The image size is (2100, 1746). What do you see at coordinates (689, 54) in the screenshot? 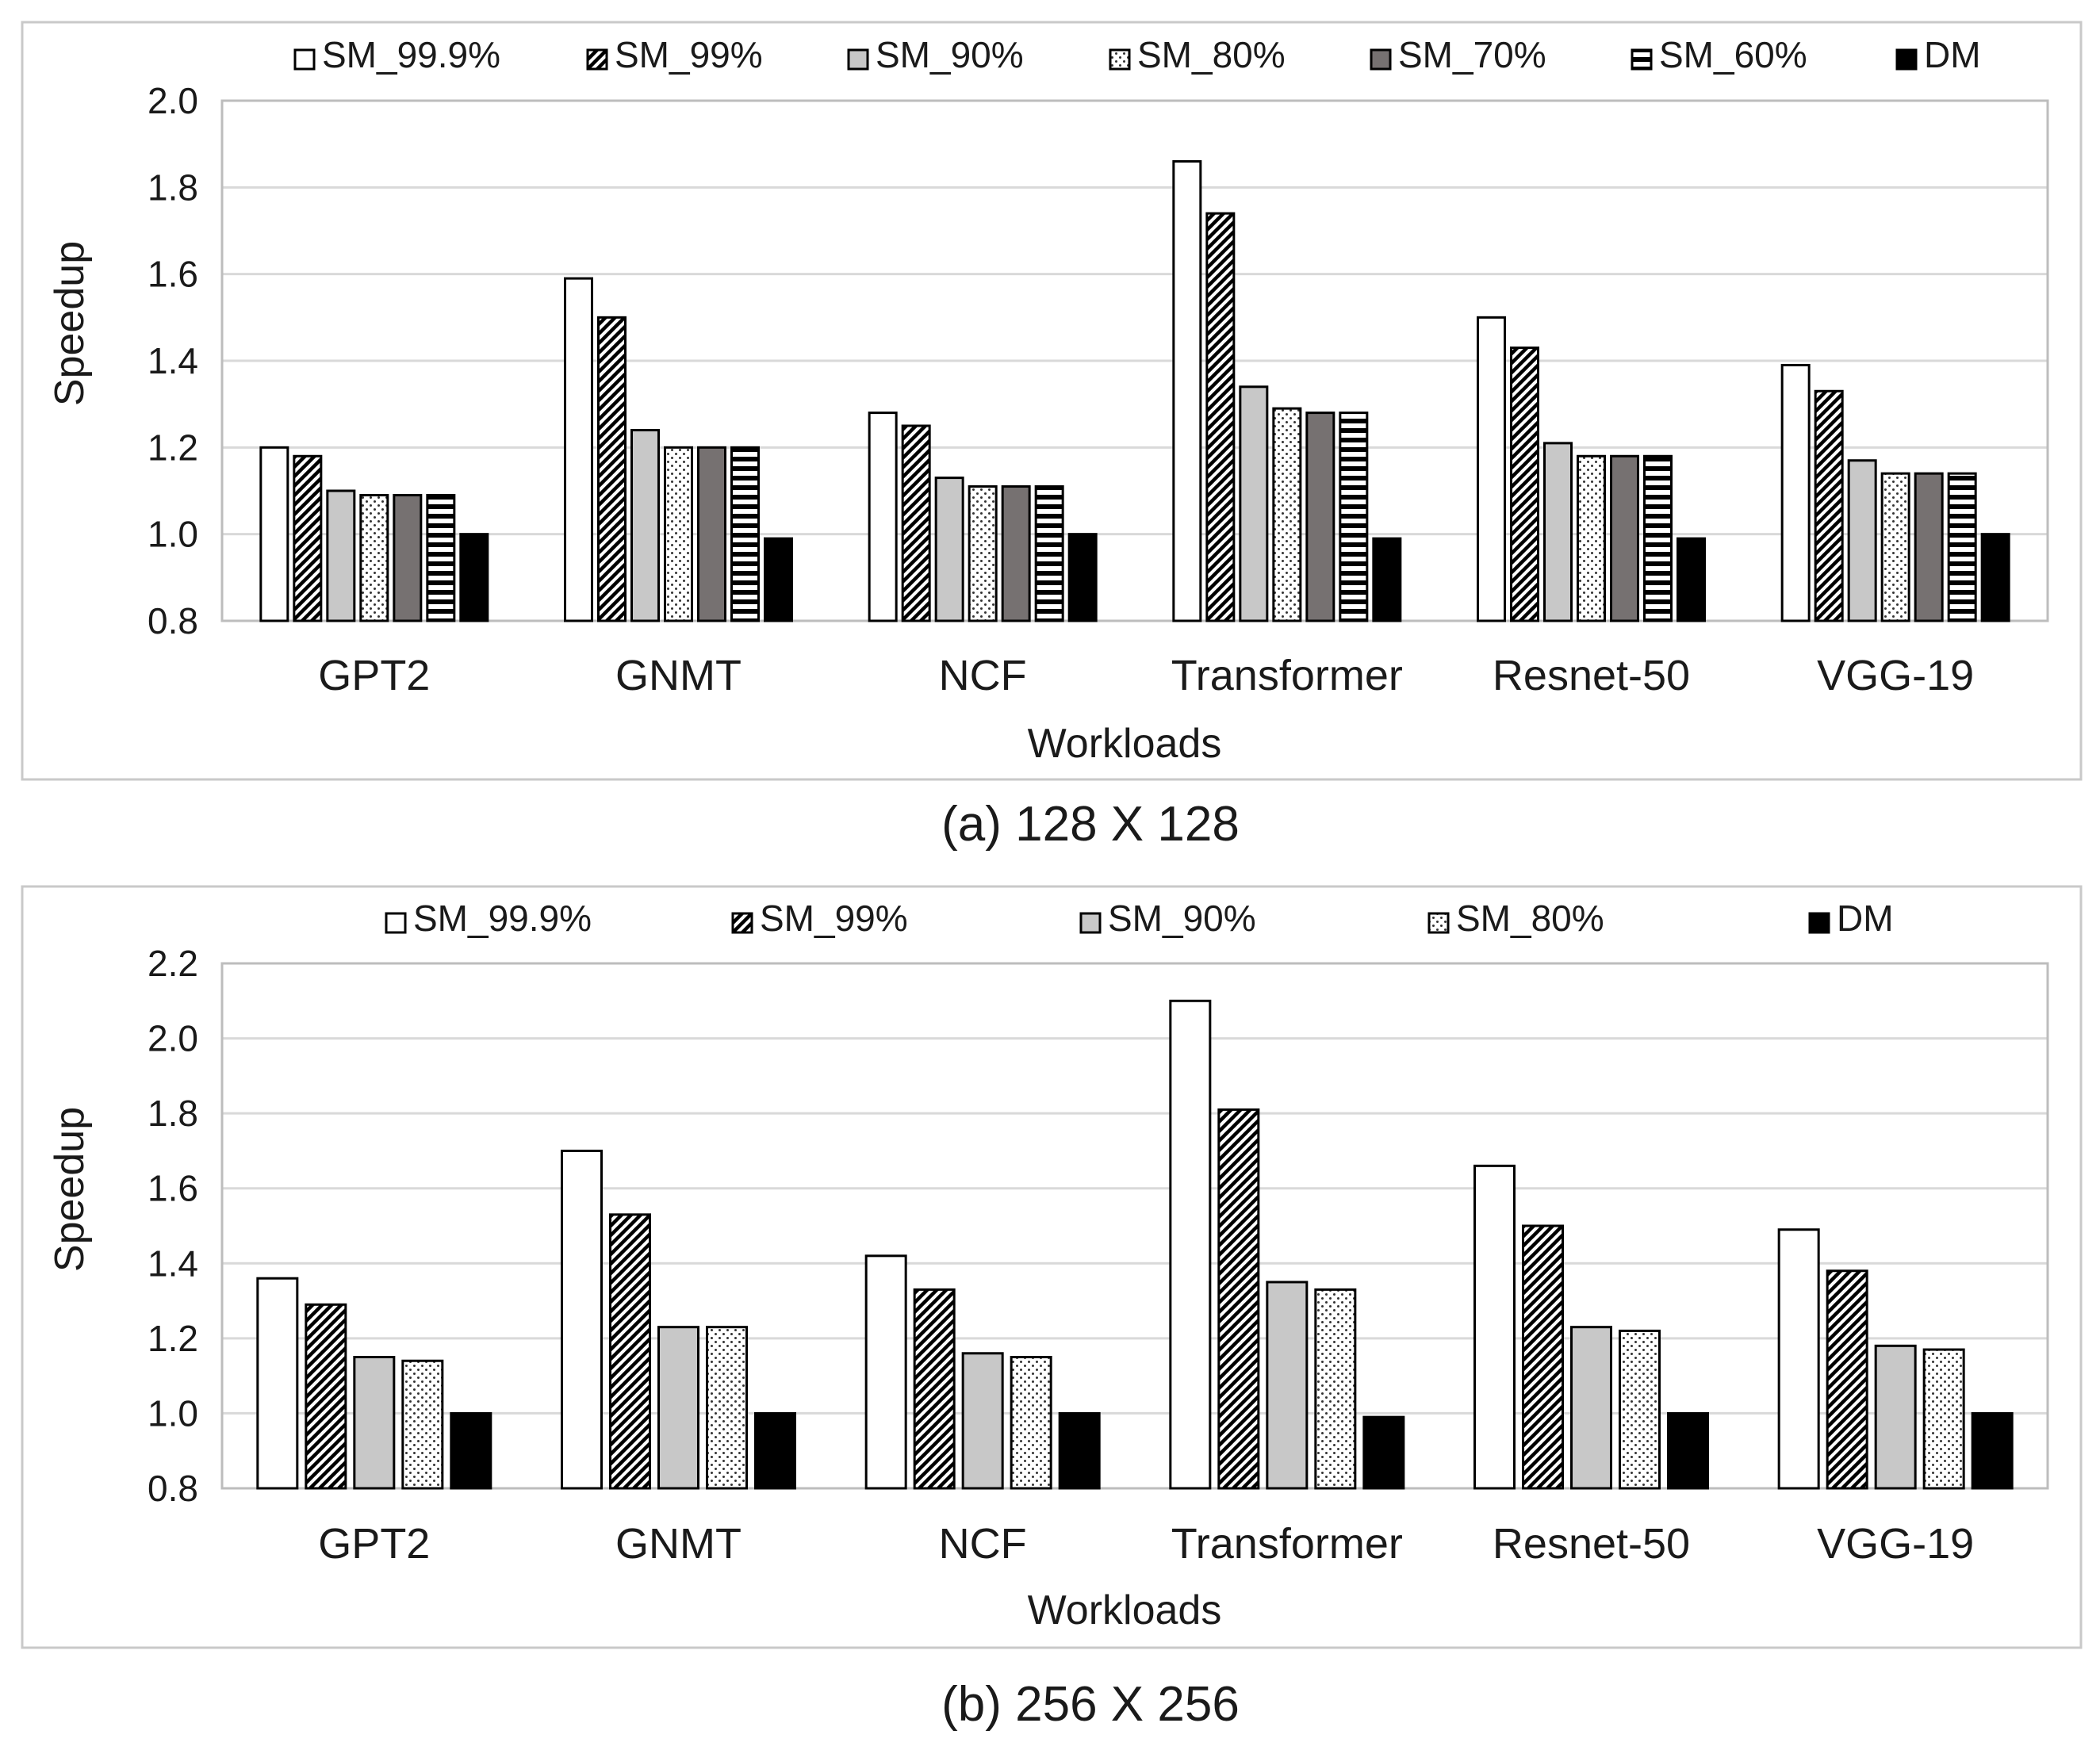
I see `legend-label: SM_99%` at bounding box center [689, 54].